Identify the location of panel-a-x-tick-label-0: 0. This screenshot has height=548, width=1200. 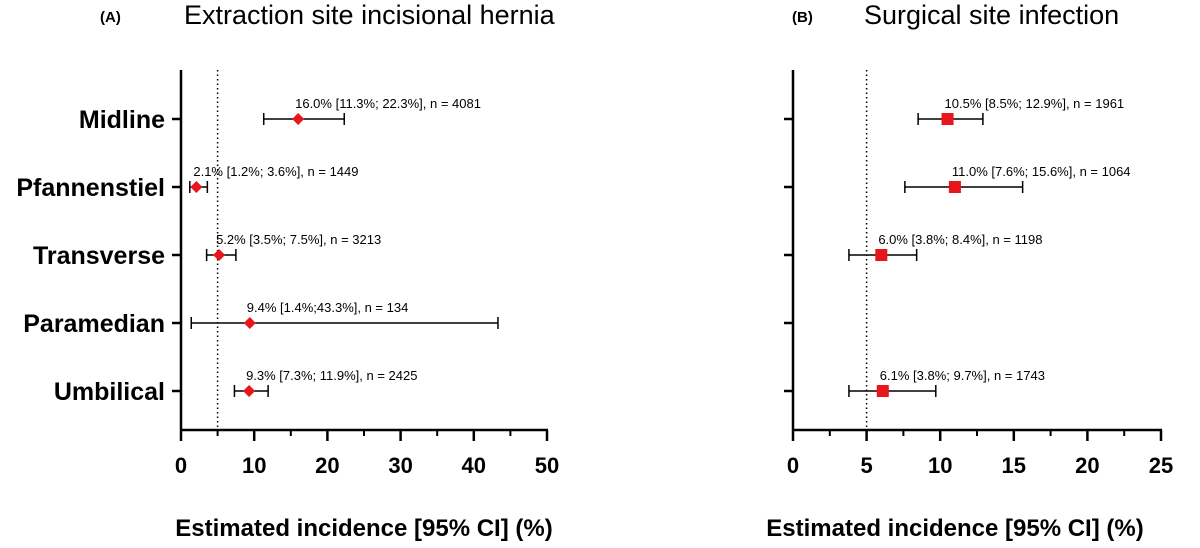
(181, 465).